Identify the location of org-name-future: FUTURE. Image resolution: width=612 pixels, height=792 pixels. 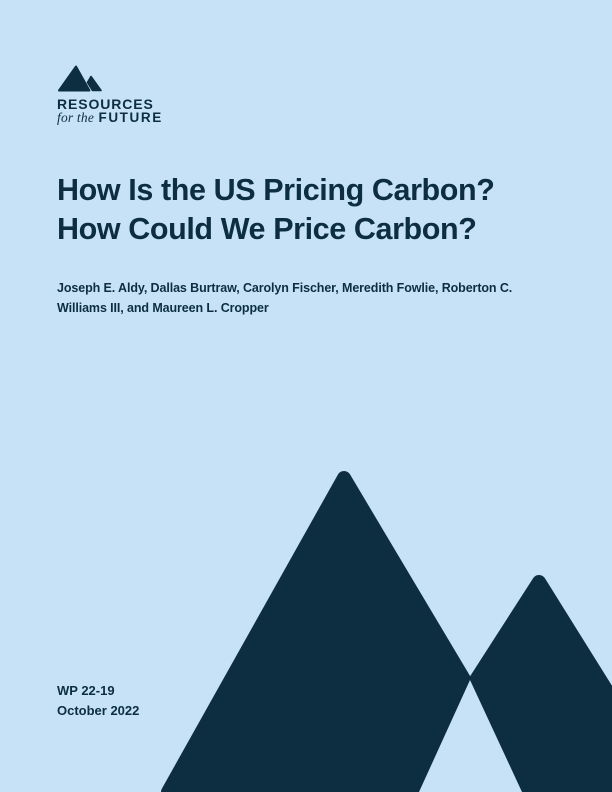
(130, 117).